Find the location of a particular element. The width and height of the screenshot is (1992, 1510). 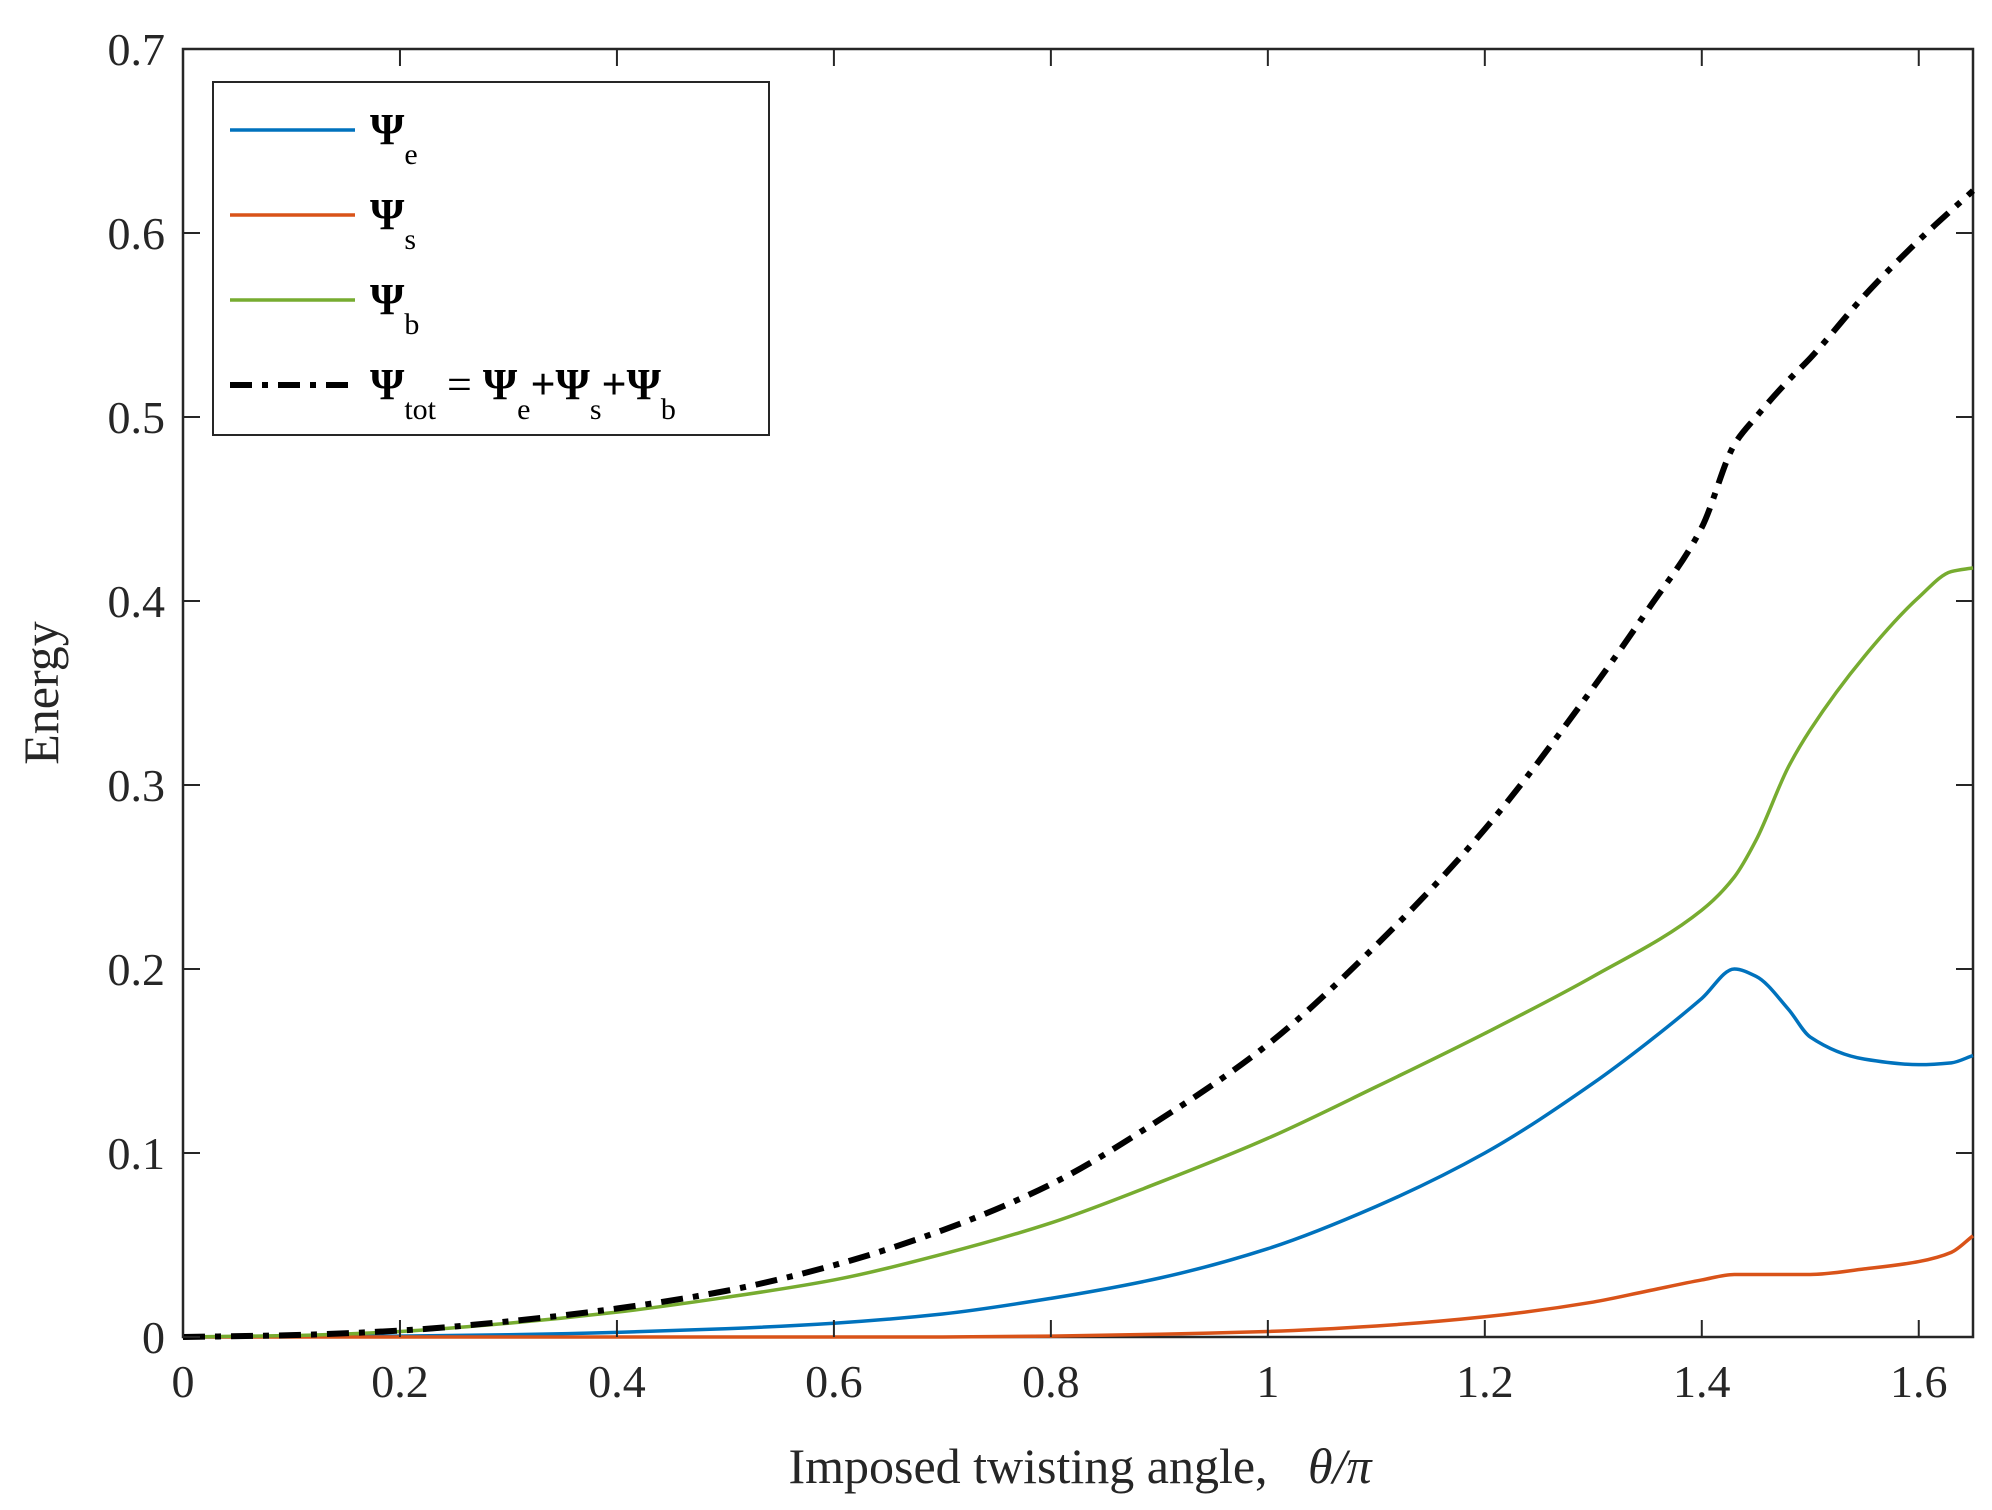

y-tick-label: 0.6 is located at coordinates (137, 233).